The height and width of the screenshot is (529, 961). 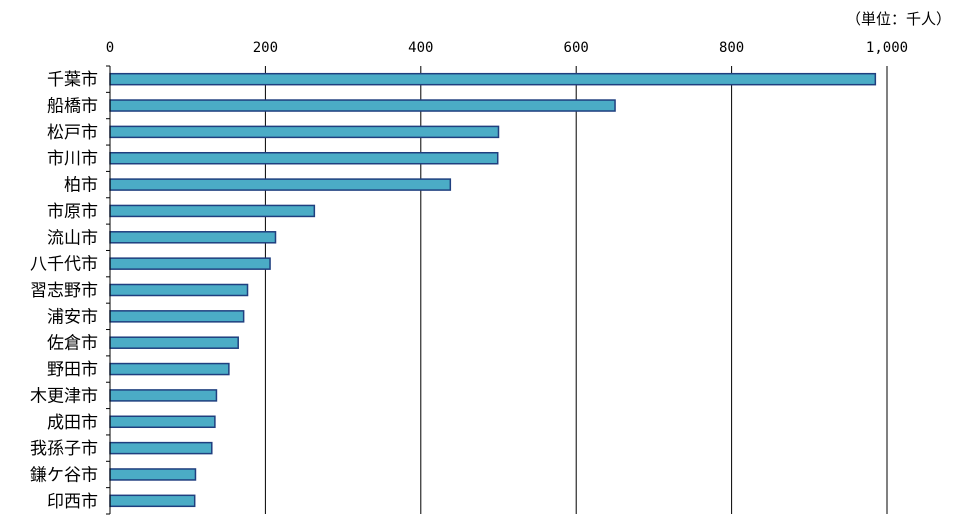 I want to click on x-tick-label: 800, so click(x=731, y=48).